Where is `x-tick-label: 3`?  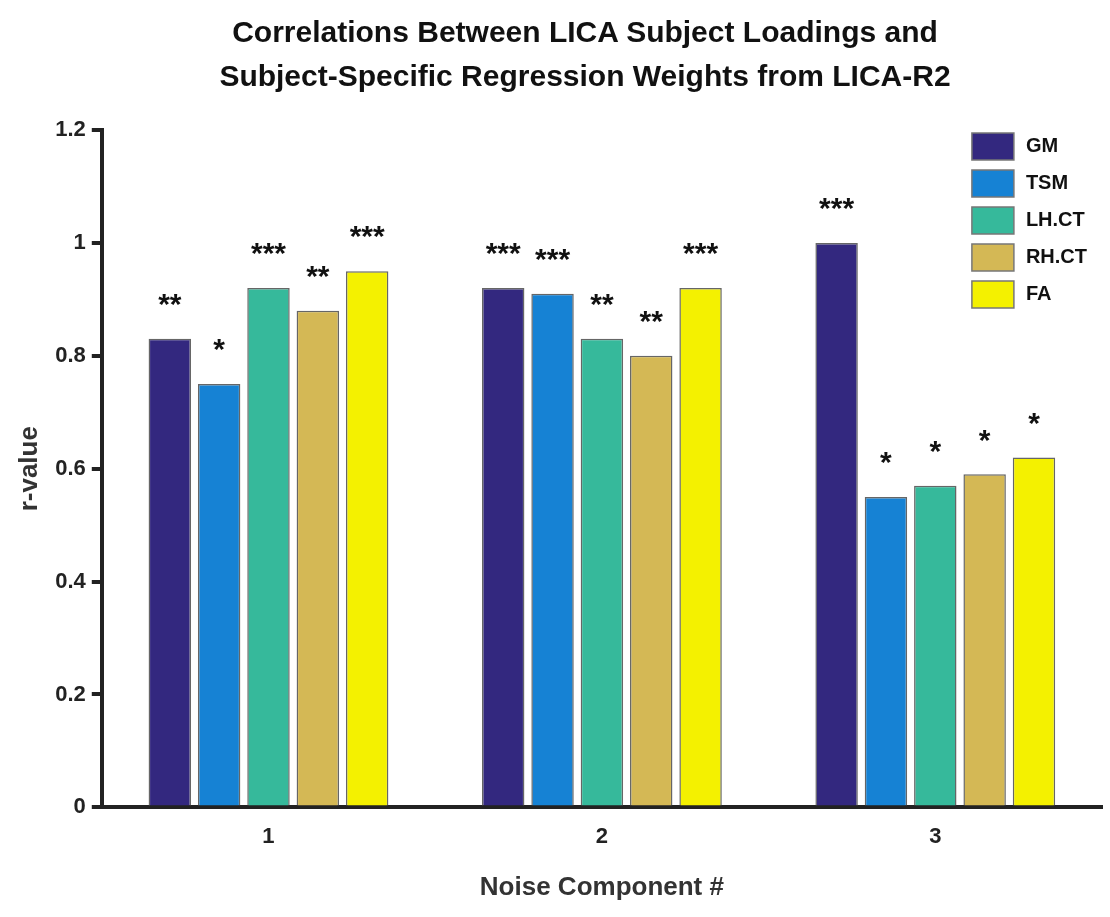
x-tick-label: 3 is located at coordinates (935, 835).